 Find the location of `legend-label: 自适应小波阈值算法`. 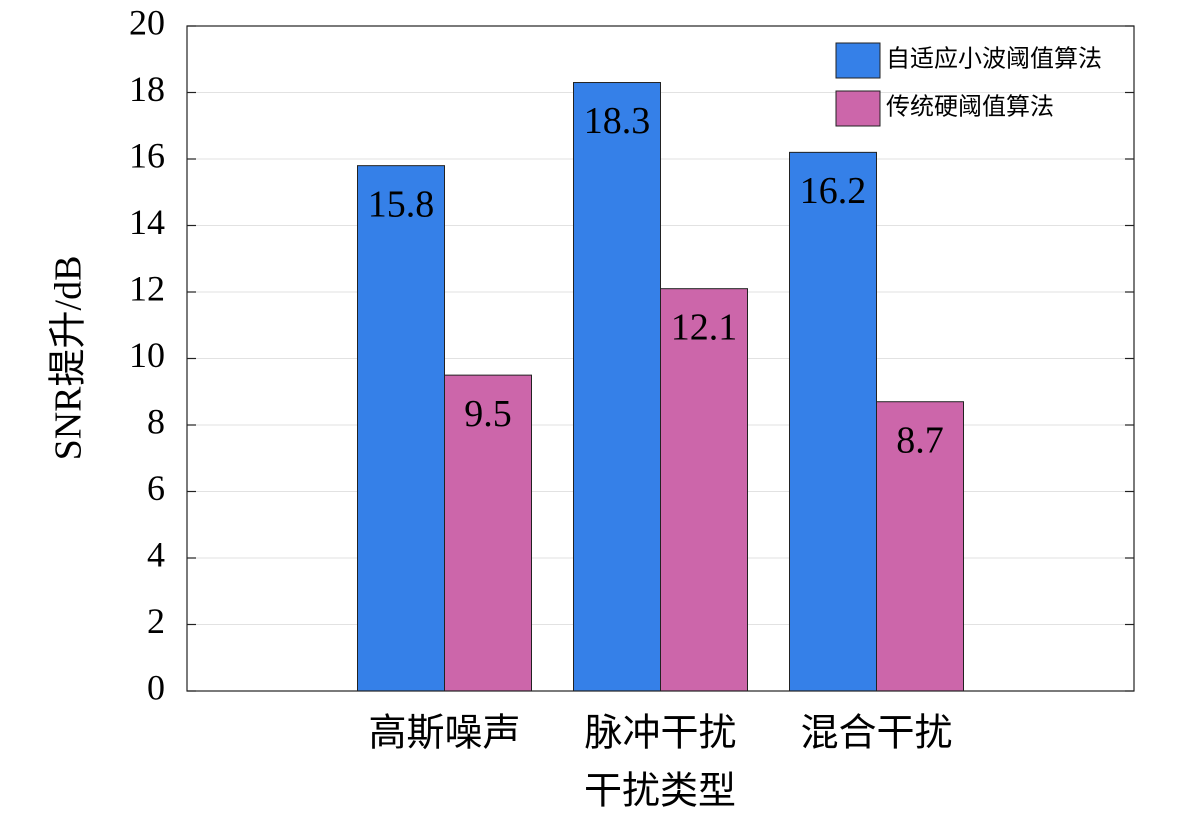

legend-label: 自适应小波阈值算法 is located at coordinates (994, 59).